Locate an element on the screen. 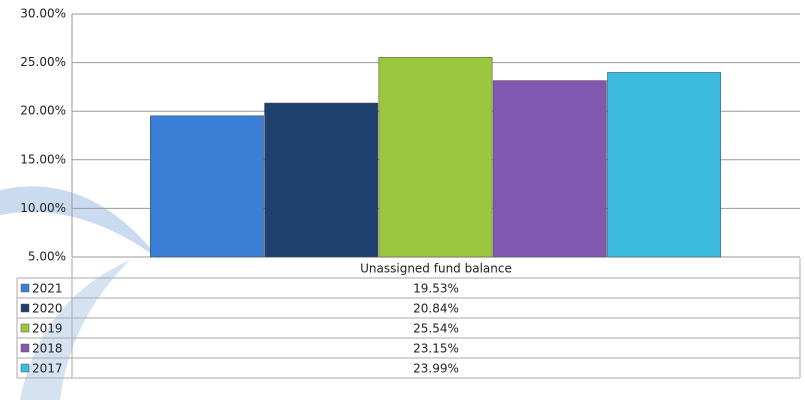  legend-label: 2018 is located at coordinates (47, 349).